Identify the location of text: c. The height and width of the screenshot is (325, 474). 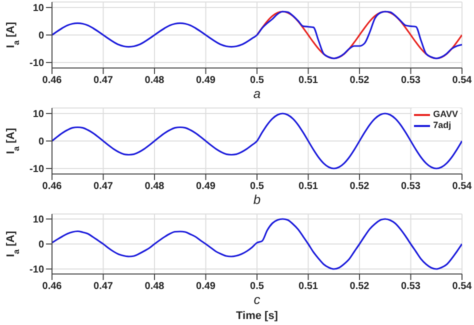
(257, 300).